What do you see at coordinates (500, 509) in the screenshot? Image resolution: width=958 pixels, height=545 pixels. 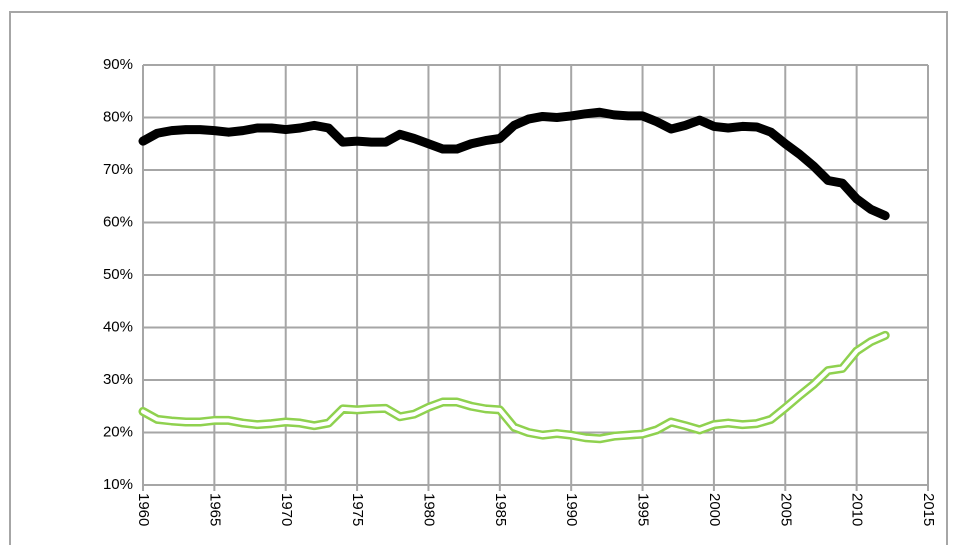 I see `x-tick-label: 1985` at bounding box center [500, 509].